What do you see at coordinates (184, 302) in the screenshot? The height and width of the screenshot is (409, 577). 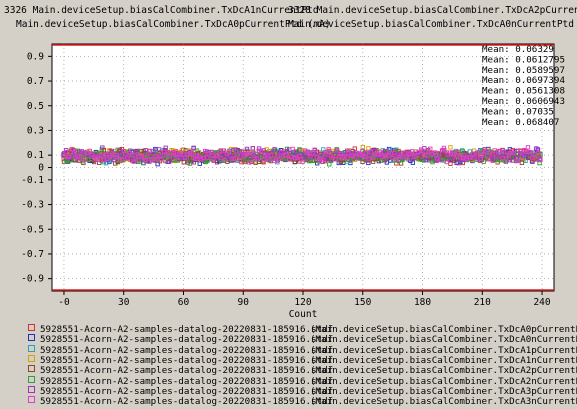 I see `x-tick-label: 60` at bounding box center [184, 302].